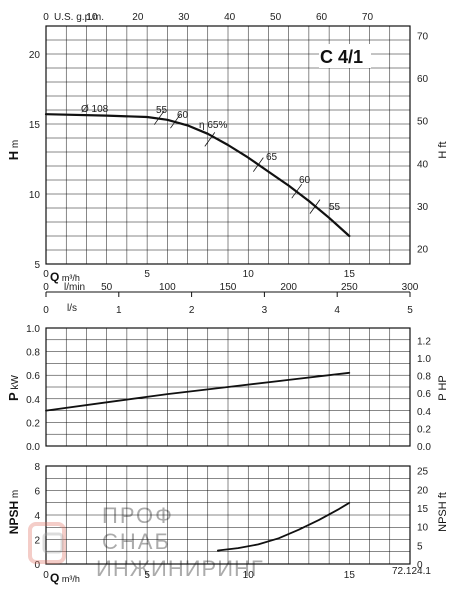  What do you see at coordinates (423, 36) in the screenshot?
I see `head-ft-tick-label: 70` at bounding box center [423, 36].